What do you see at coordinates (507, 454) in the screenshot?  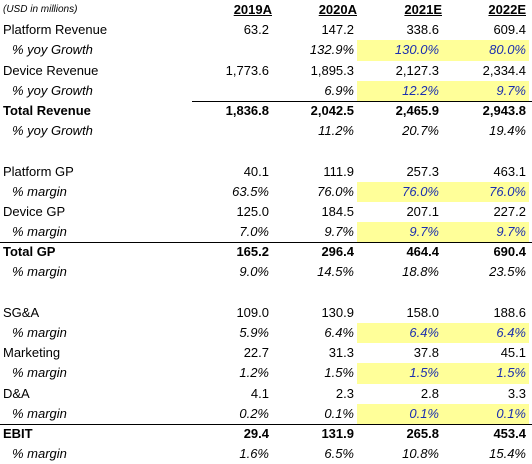 I see `value-cell: 15.4%` at bounding box center [507, 454].